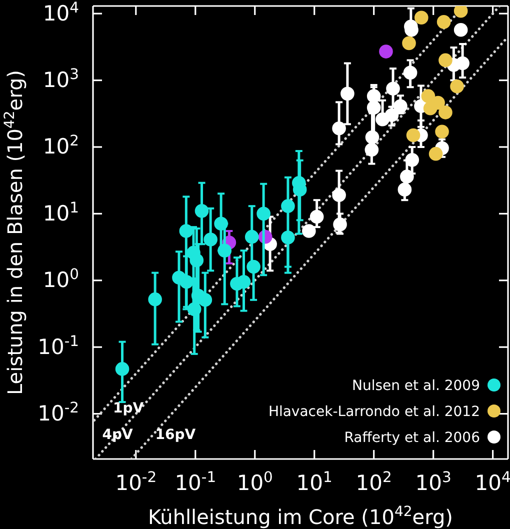 This screenshot has width=510, height=529. I want to click on y-tick-label: 10$^{3}$, so click(60, 79).